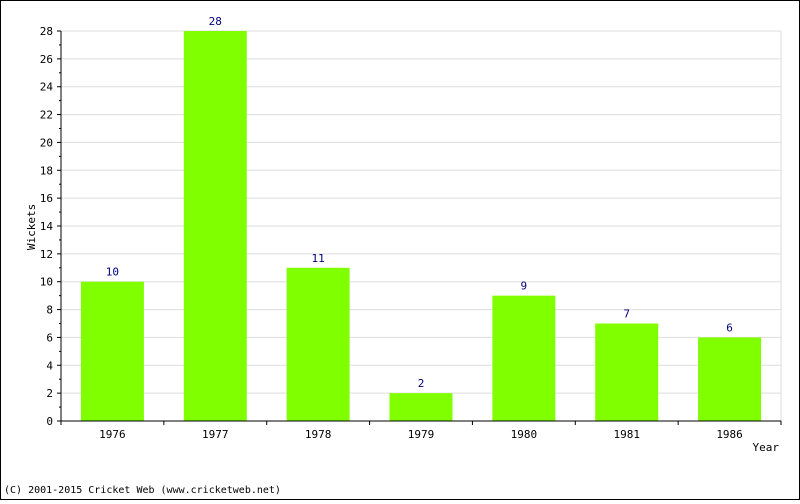 The image size is (800, 504). Describe the element at coordinates (524, 358) in the screenshot. I see `bar-1980` at that location.